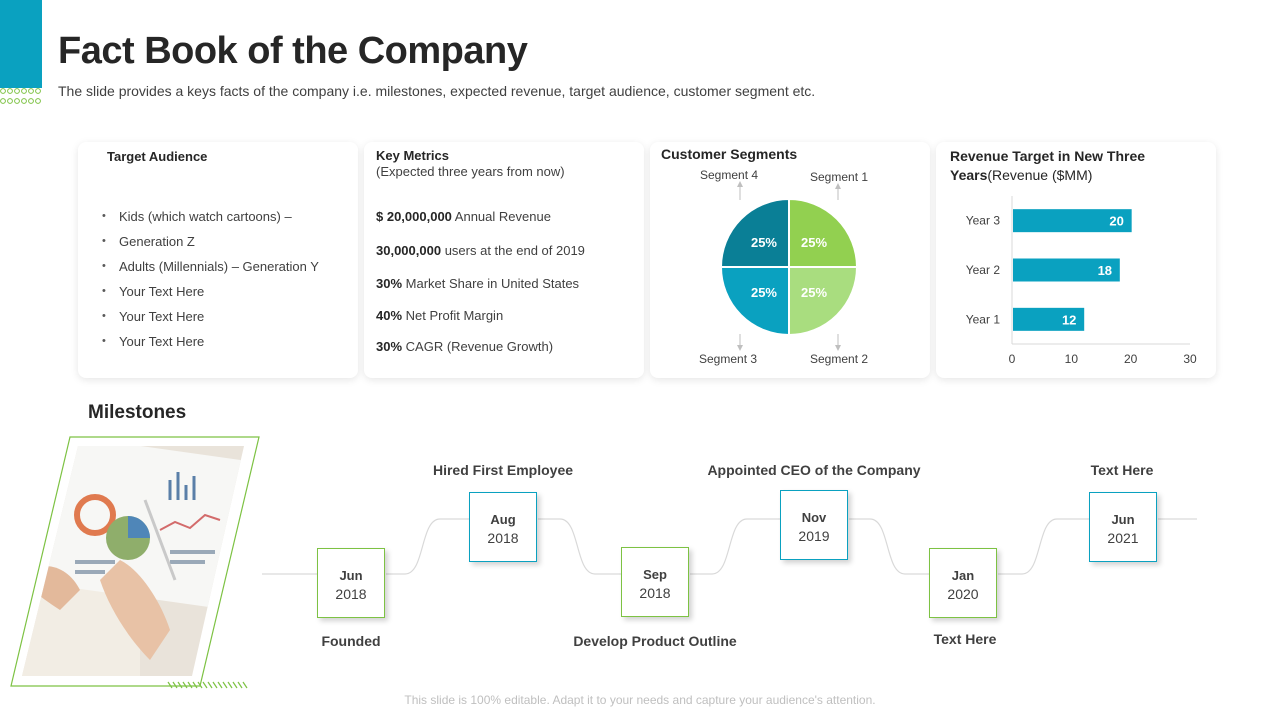 This screenshot has width=1280, height=720. Describe the element at coordinates (814, 525) in the screenshot. I see `milestone-nov-2019: Nov 2019` at that location.